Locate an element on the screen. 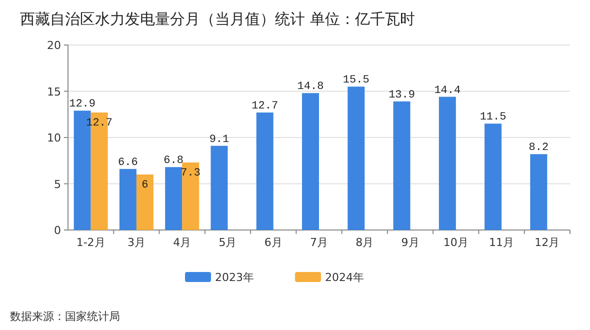 The image size is (590, 330). data-label: 13.9 is located at coordinates (401, 95).